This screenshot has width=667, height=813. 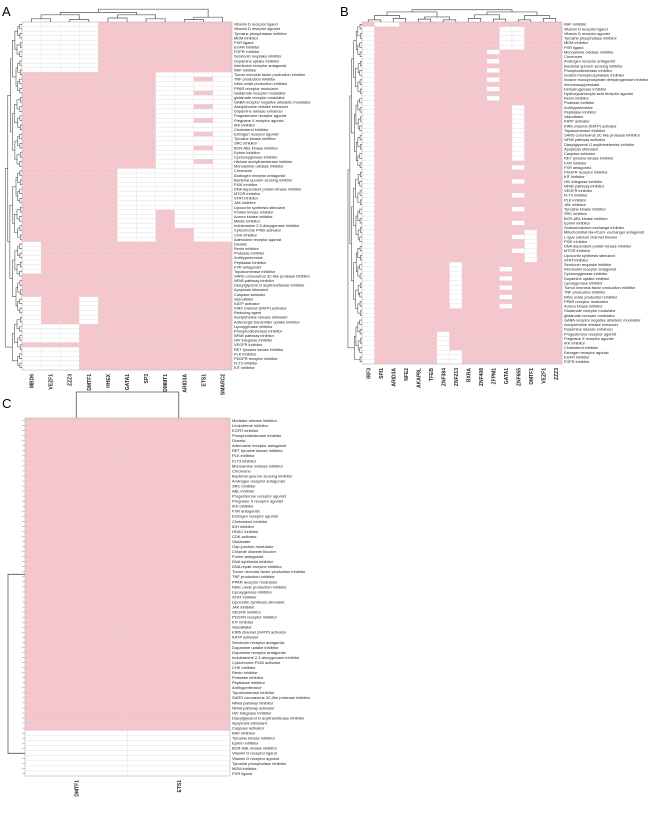 I want to click on row-label: Diuretic, so click(x=240, y=243).